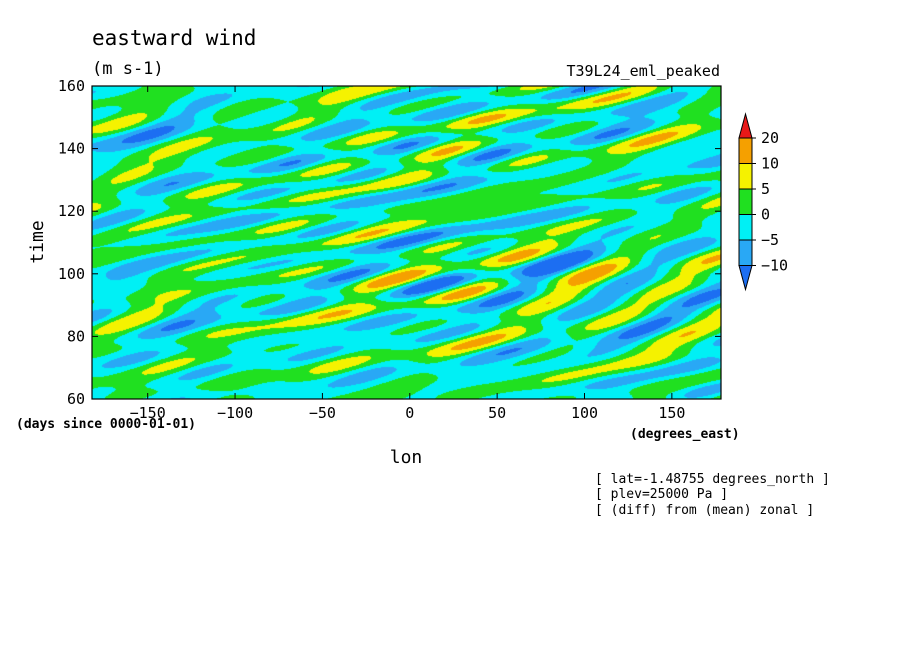 This screenshot has width=904, height=654. I want to click on note-pressure-level: [ plev=25000 Pa ], so click(661, 494).